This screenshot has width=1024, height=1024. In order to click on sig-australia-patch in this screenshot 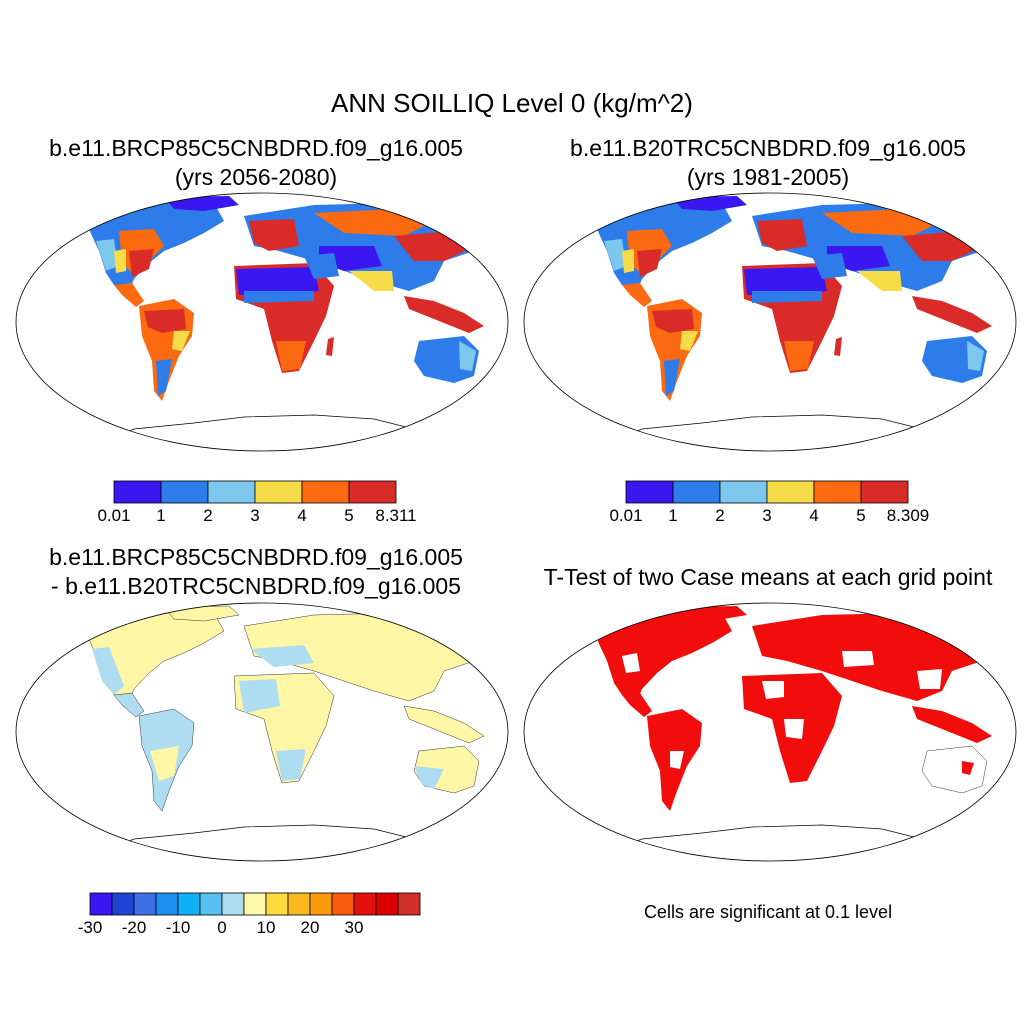, I will do `click(968, 768)`.